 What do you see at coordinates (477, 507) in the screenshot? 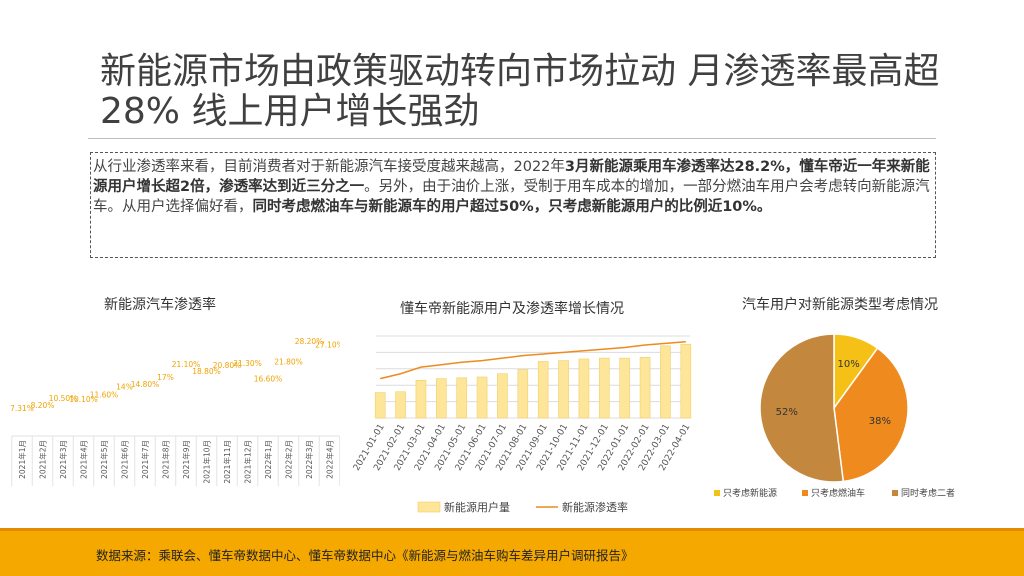
I see `legend-label-users: 新能源用户量` at bounding box center [477, 507].